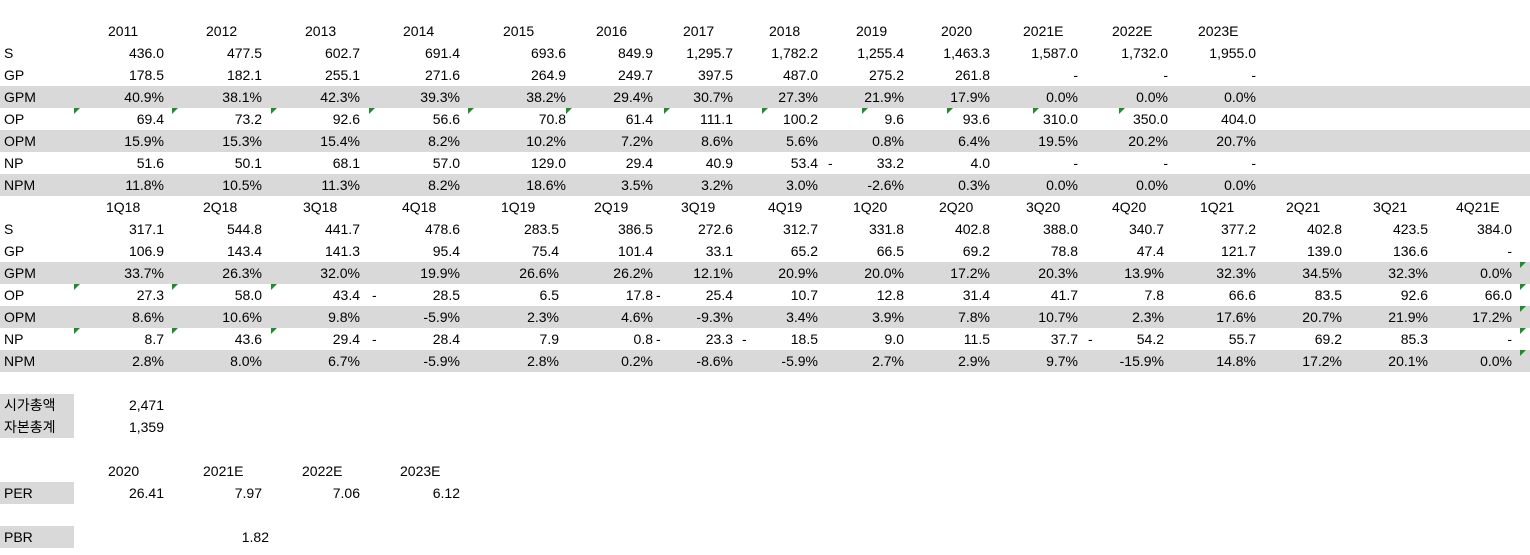 This screenshot has height=555, width=1530. Describe the element at coordinates (248, 163) in the screenshot. I see `table-cell: 50.1` at that location.